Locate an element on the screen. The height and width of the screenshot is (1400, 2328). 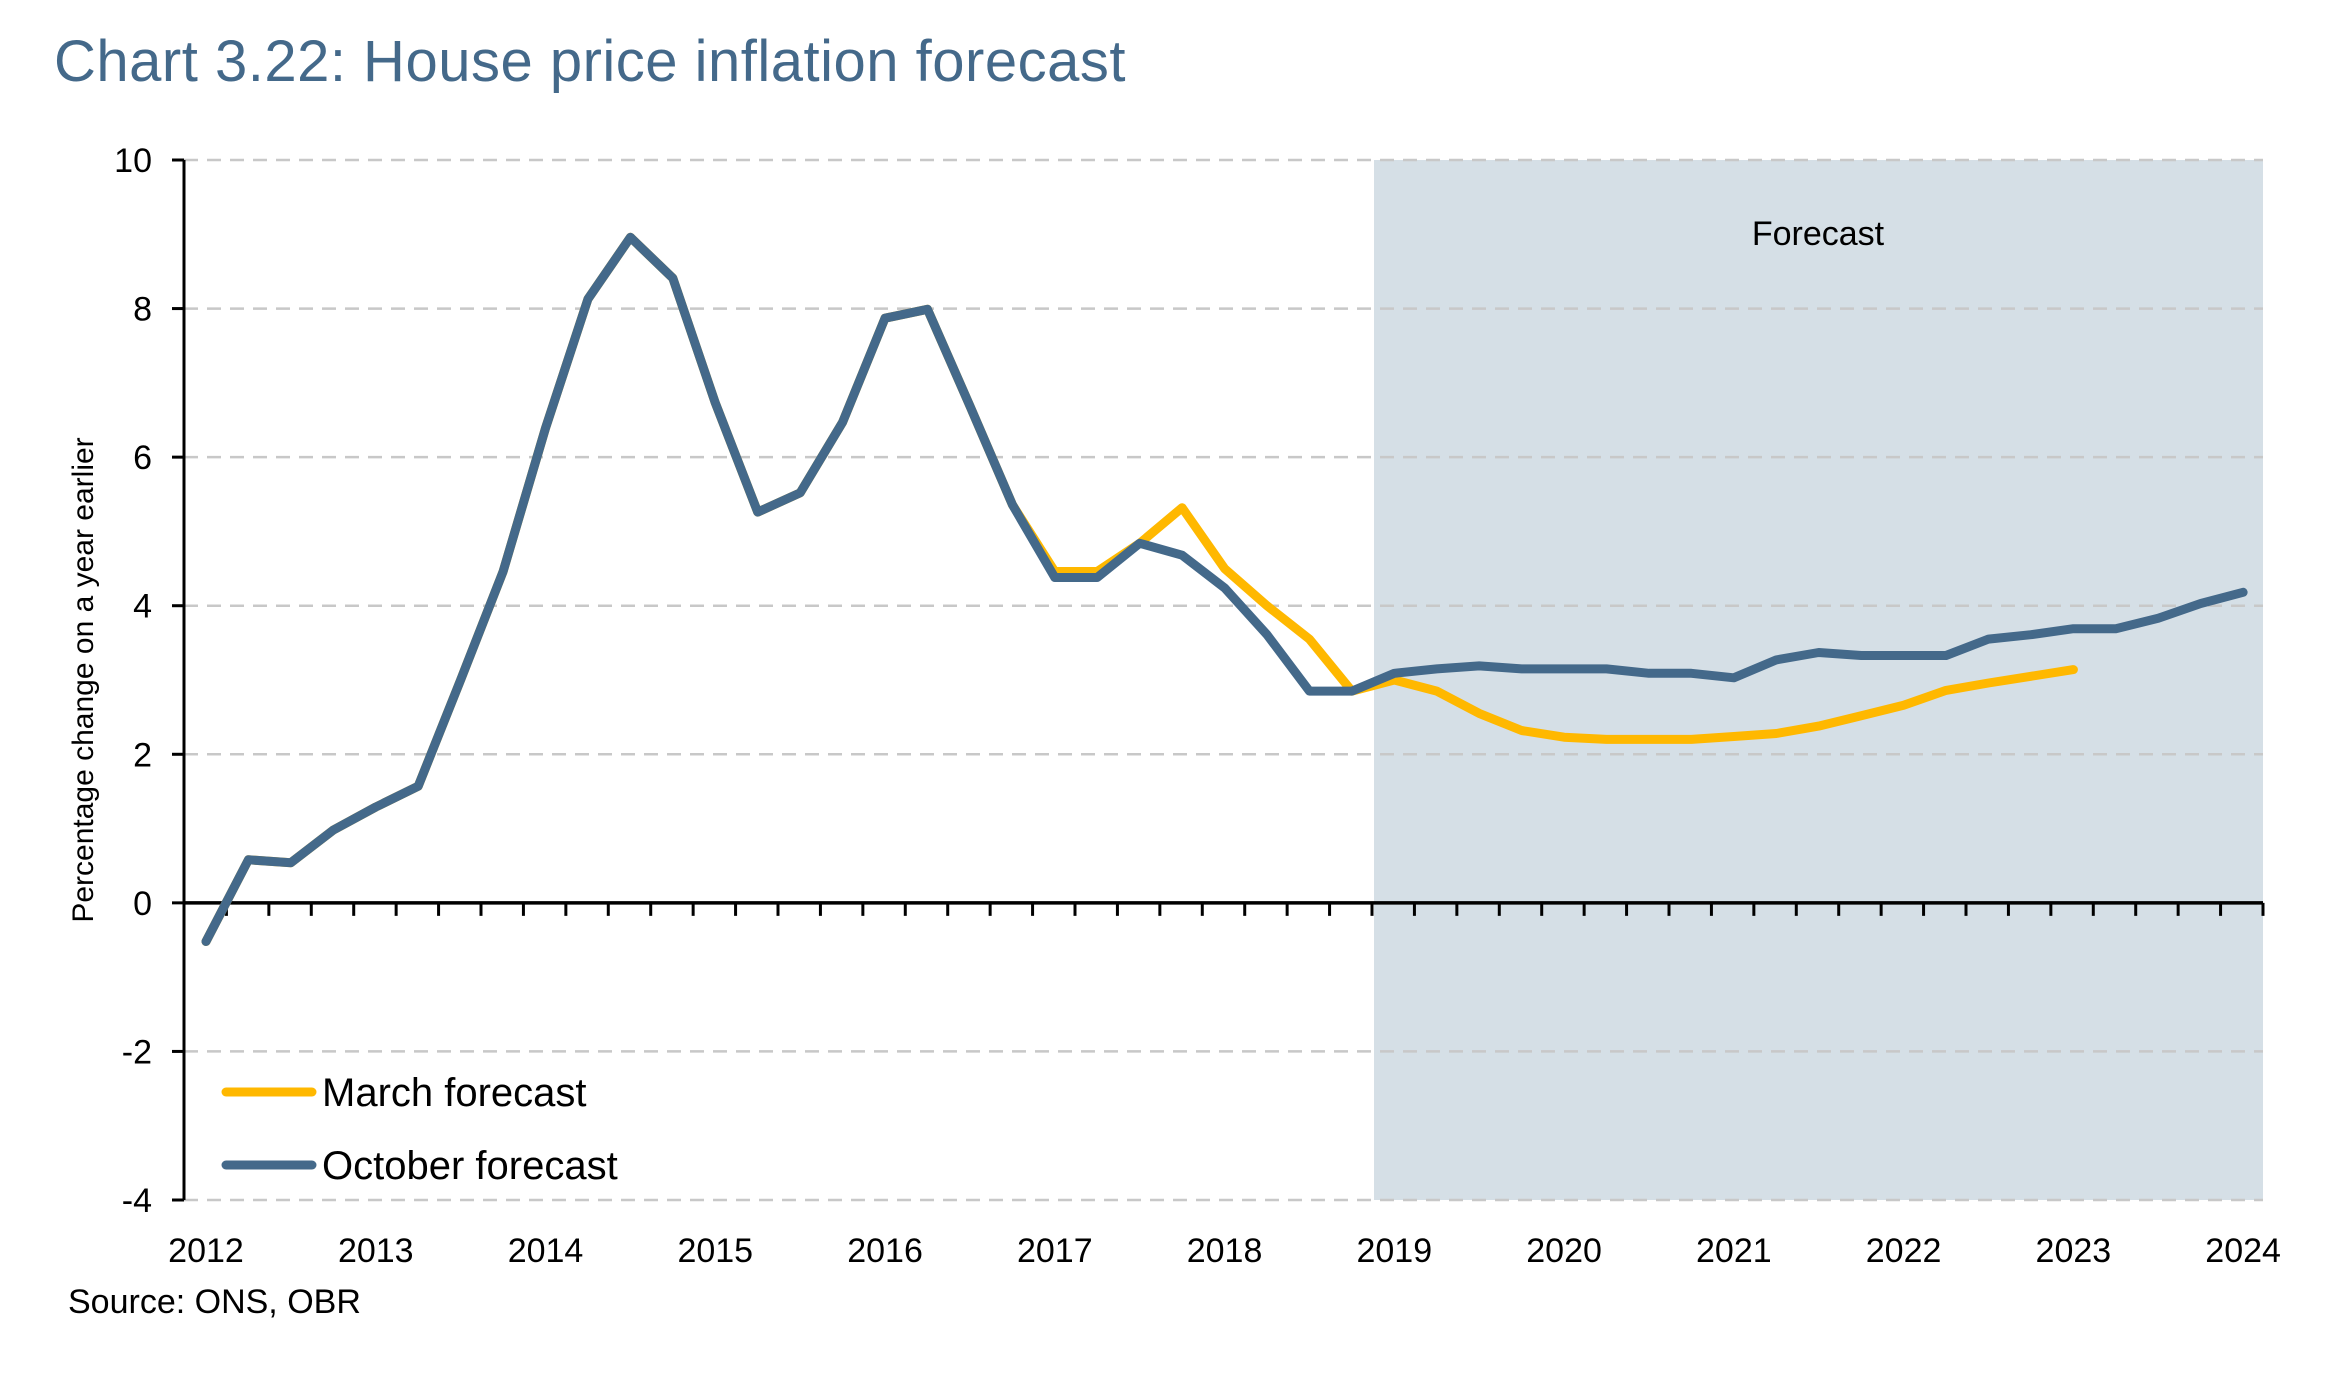
y-tick-label: 10 is located at coordinates (133, 161).